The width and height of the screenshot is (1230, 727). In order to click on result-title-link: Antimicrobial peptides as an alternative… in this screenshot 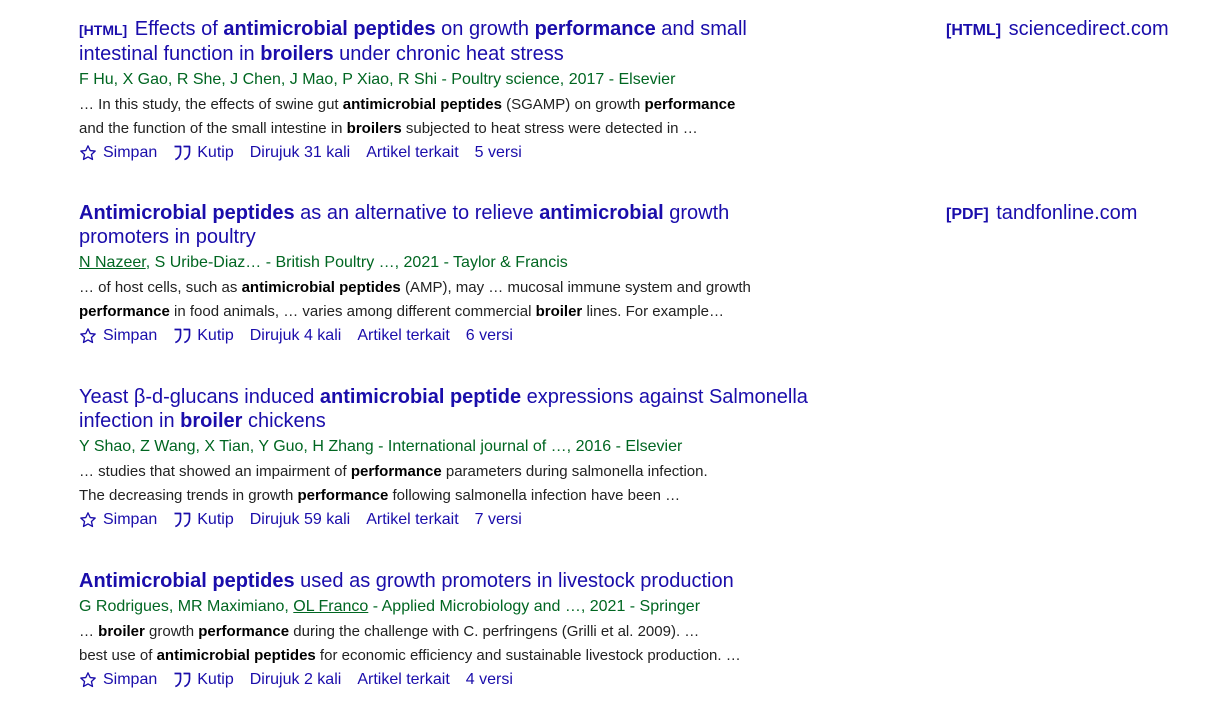, I will do `click(404, 225)`.